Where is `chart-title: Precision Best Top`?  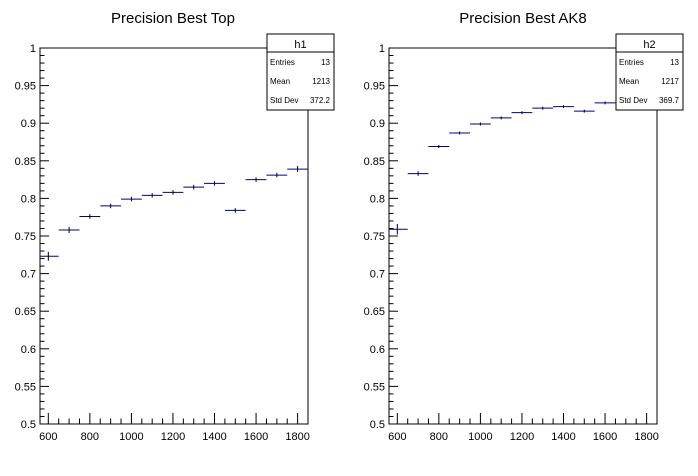 chart-title: Precision Best Top is located at coordinates (173, 18).